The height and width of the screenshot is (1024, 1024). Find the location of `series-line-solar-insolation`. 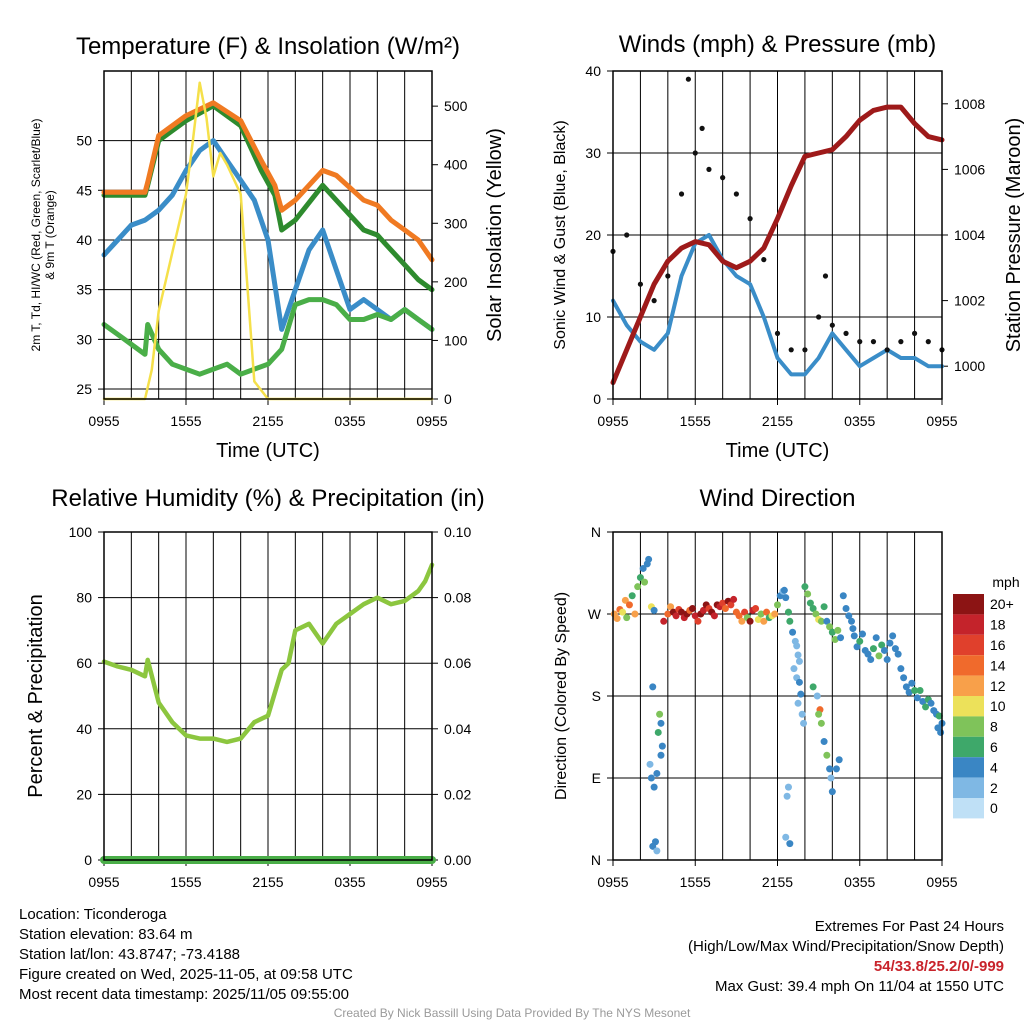

series-line-solar-insolation is located at coordinates (268, 241).